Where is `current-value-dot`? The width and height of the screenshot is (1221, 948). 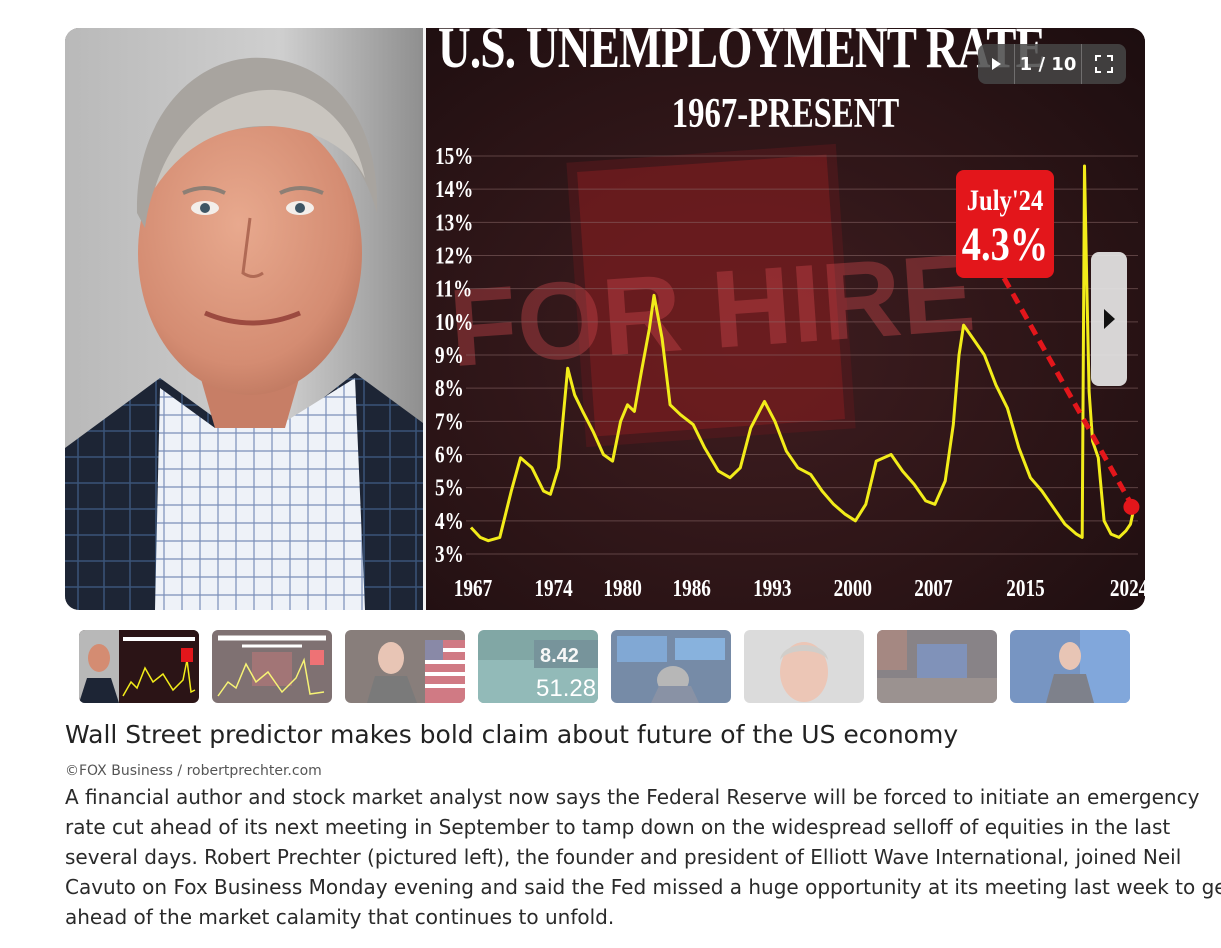 current-value-dot is located at coordinates (1131, 506).